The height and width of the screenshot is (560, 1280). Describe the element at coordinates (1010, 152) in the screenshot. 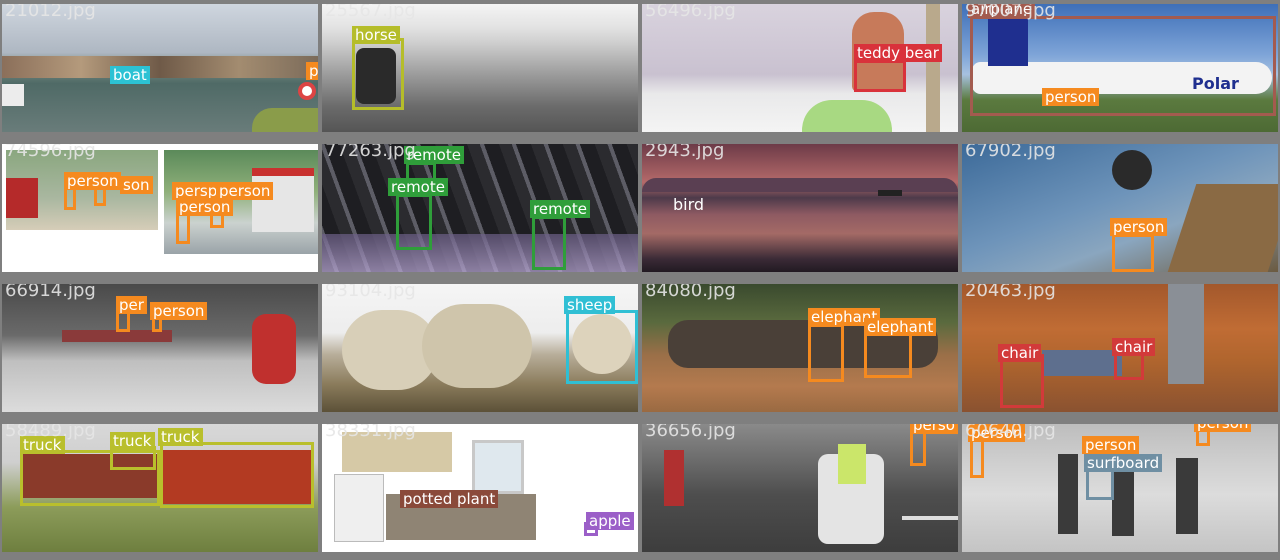

I see `filename-label: 67902.jpg` at that location.